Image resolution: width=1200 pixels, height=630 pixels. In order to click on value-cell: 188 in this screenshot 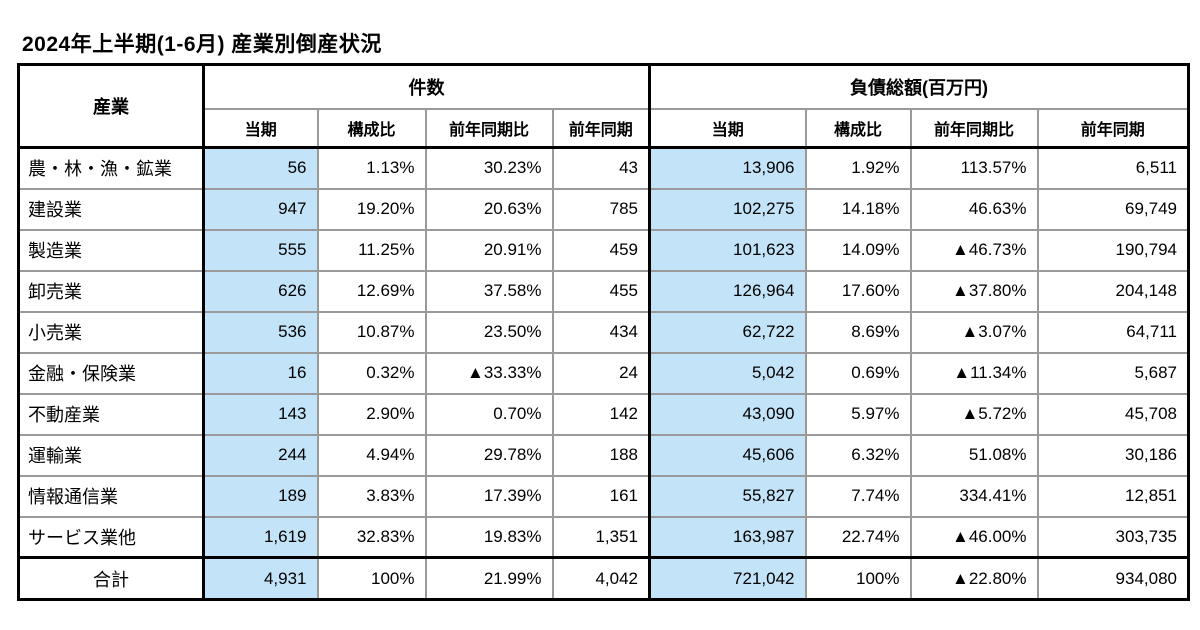, I will do `click(601, 455)`.